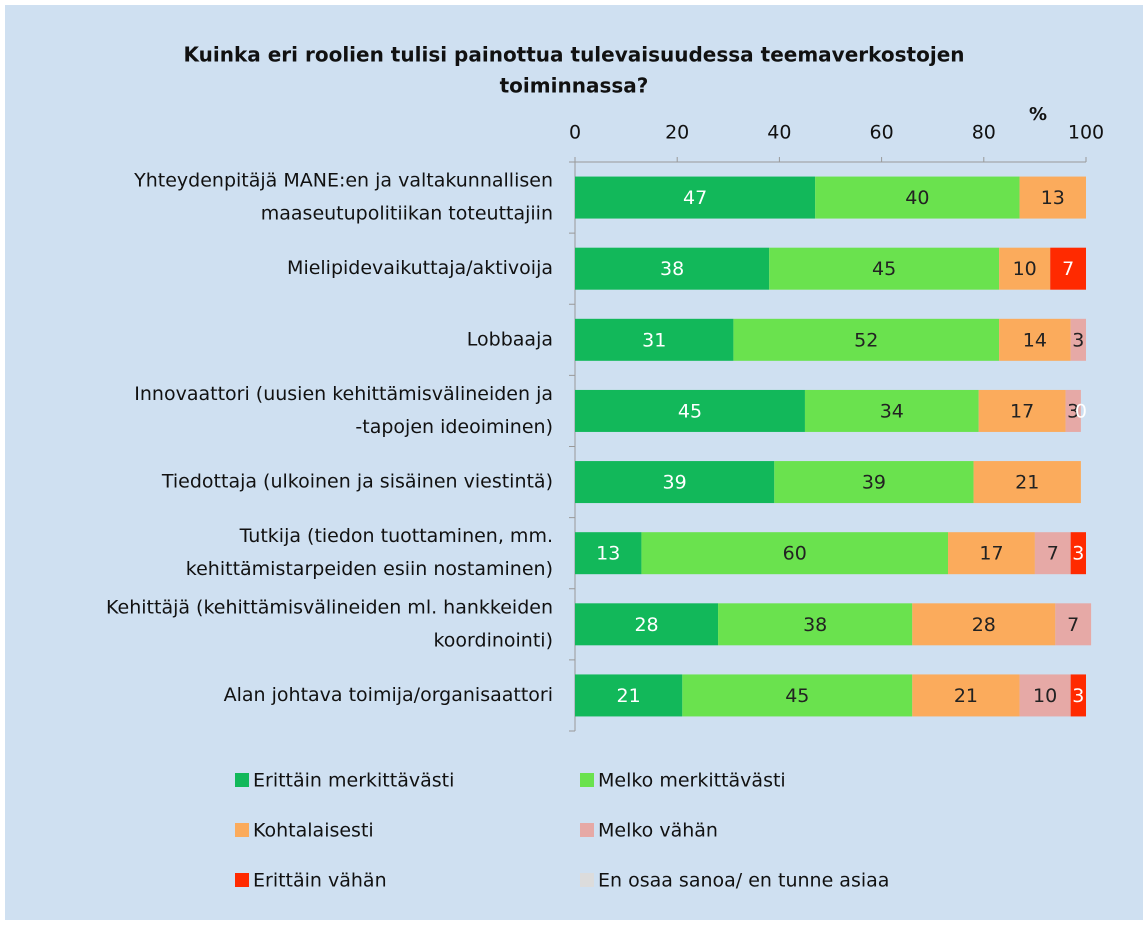 This screenshot has height=929, width=1148. What do you see at coordinates (677, 133) in the screenshot?
I see `x-tick-label: 20` at bounding box center [677, 133].